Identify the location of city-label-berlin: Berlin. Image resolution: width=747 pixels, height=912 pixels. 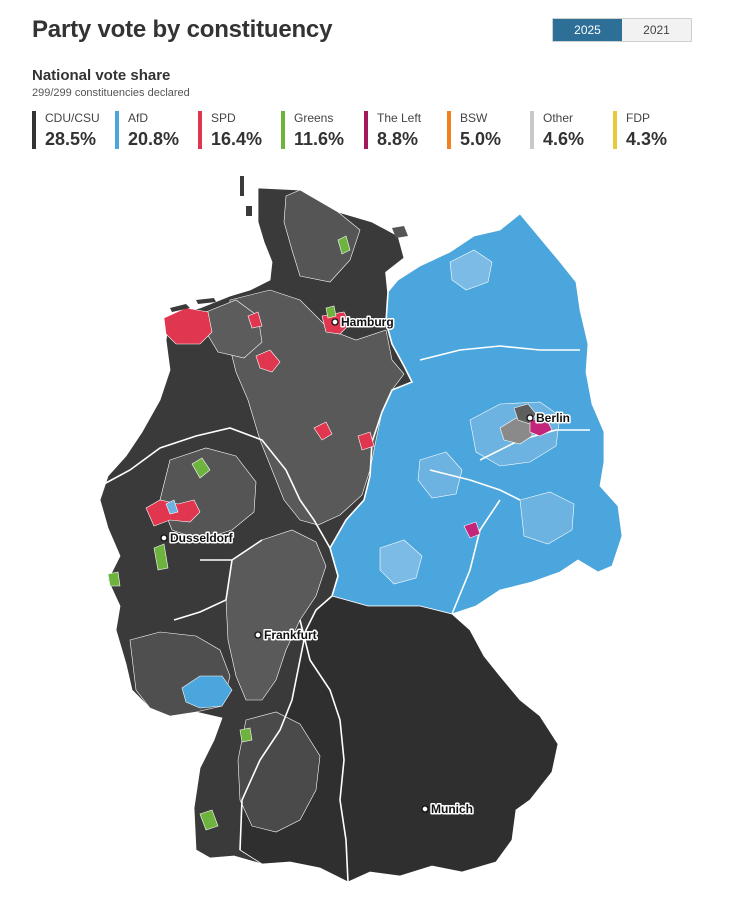
(553, 418).